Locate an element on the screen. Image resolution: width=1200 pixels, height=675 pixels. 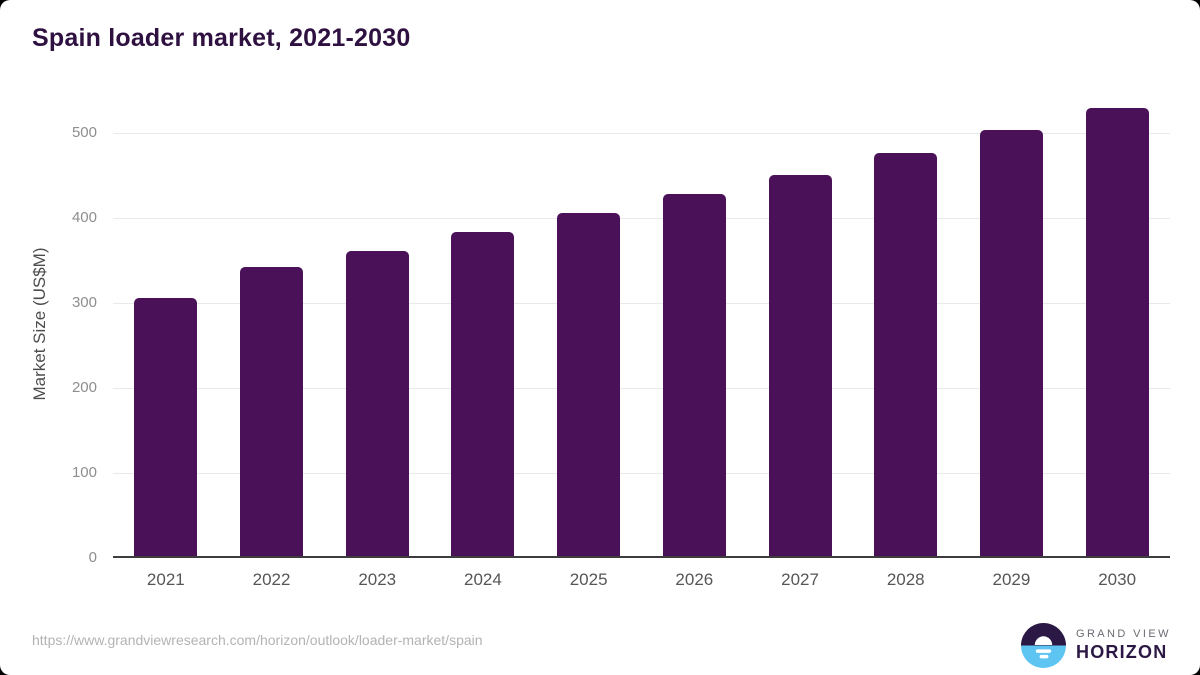
x-axis-labels: 2021 2022 2023 2024 2025 2026 2027 2028 2029 2030 is located at coordinates (641, 582).